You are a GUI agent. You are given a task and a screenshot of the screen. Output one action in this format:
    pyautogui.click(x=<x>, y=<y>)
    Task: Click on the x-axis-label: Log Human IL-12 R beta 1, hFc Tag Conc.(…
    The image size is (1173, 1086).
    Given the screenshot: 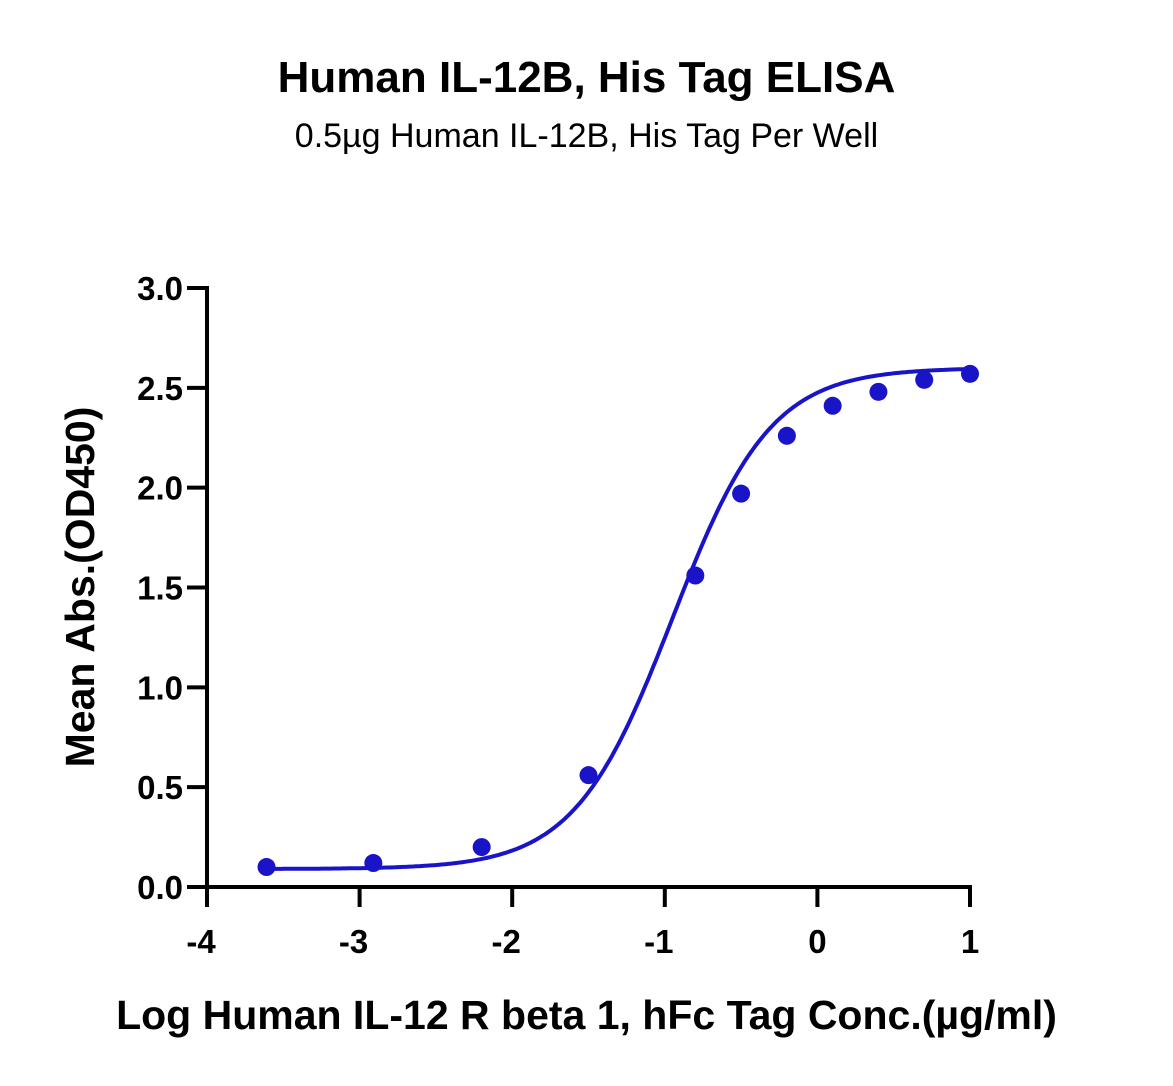 What is the action you would take?
    pyautogui.click(x=586, y=1015)
    